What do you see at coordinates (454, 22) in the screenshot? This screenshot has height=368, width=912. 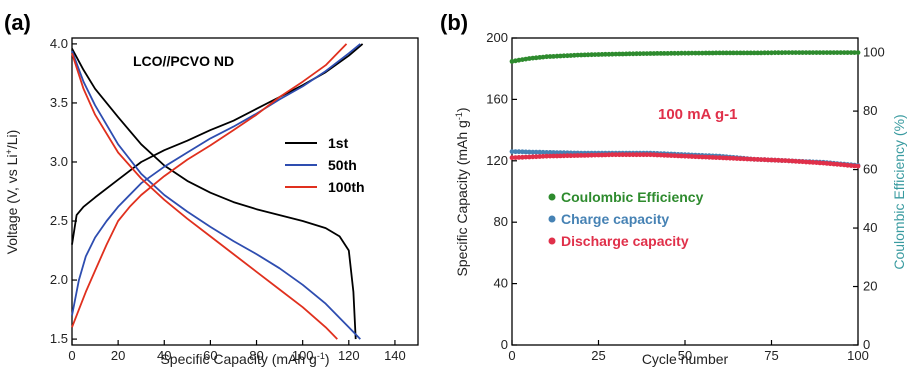 I see `panel-b-label: (b)` at bounding box center [454, 22].